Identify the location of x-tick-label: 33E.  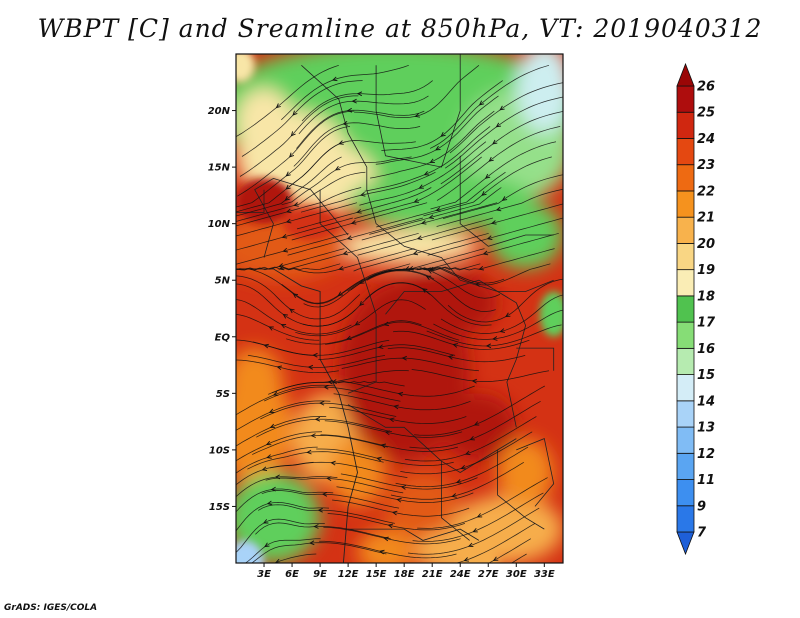
(544, 574).